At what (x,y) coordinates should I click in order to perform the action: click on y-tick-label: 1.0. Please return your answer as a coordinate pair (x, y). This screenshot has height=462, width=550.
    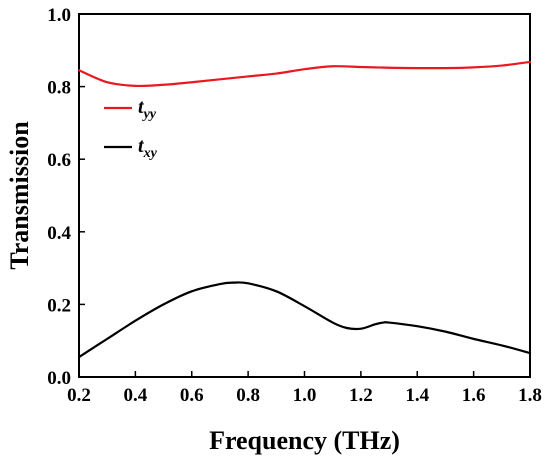
    Looking at the image, I should click on (59, 15).